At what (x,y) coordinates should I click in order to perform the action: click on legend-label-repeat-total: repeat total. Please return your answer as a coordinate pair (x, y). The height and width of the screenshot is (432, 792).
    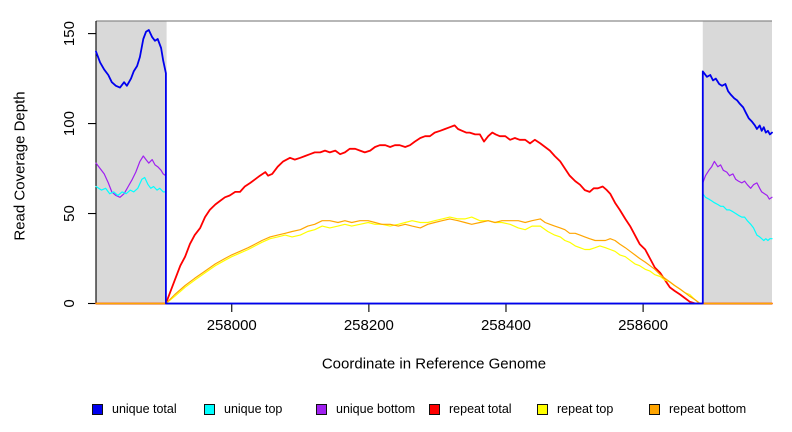
    Looking at the image, I should click on (480, 409).